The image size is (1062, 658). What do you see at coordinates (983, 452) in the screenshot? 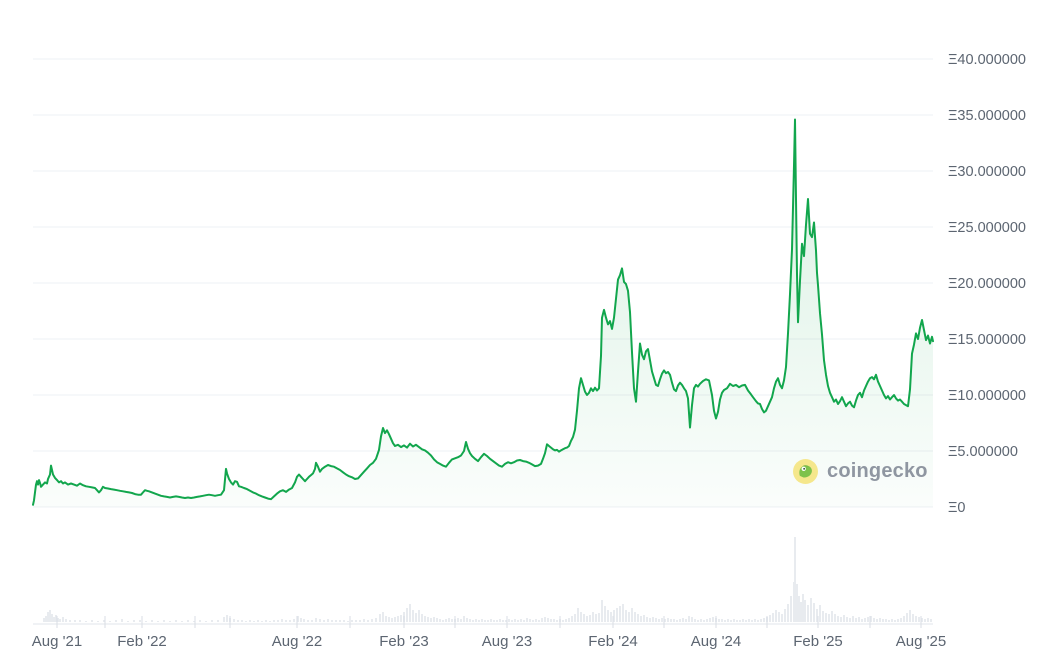
I see `y-tick-label: Ξ5.000000` at bounding box center [983, 452].